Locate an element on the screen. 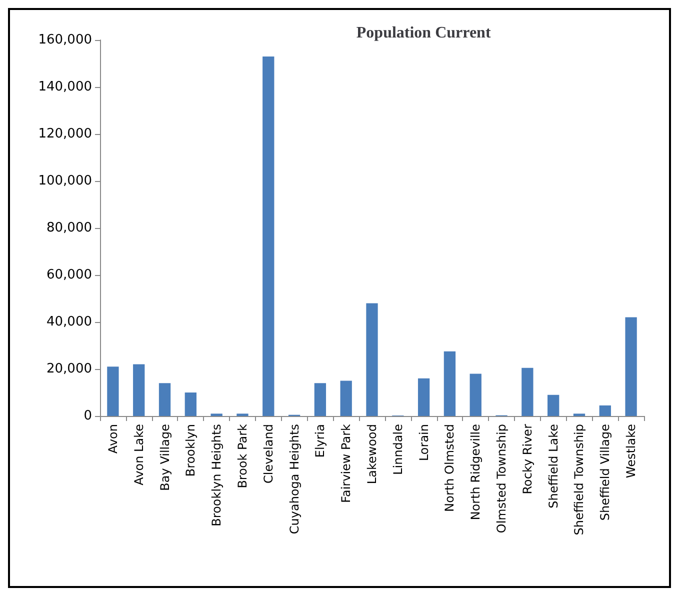 The height and width of the screenshot is (596, 679). x-tick-label: Fairview Park is located at coordinates (346, 463).